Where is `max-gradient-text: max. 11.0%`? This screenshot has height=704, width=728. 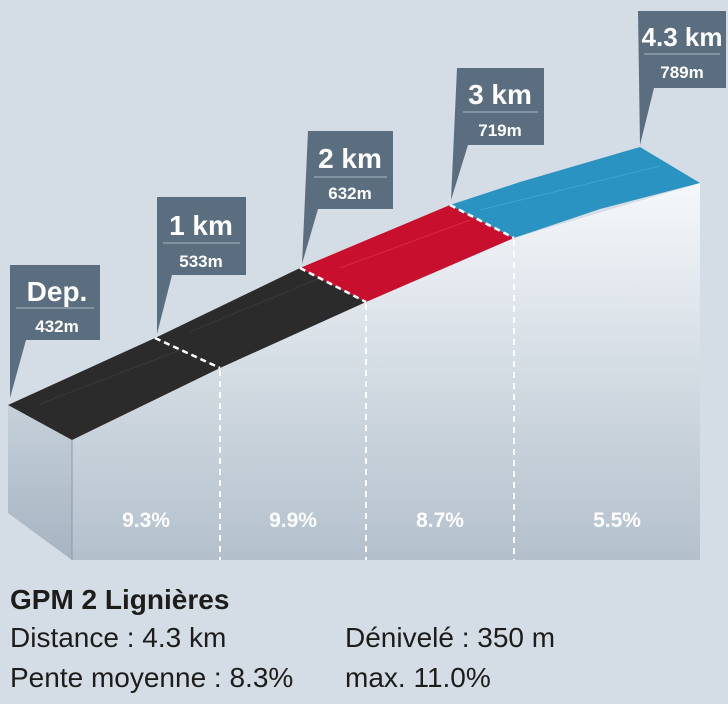 max-gradient-text: max. 11.0% is located at coordinates (418, 677).